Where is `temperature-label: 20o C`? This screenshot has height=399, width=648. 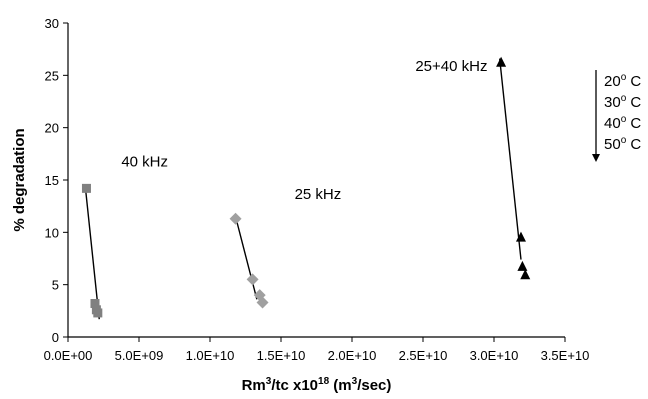
temperature-label: 20o C is located at coordinates (622, 81).